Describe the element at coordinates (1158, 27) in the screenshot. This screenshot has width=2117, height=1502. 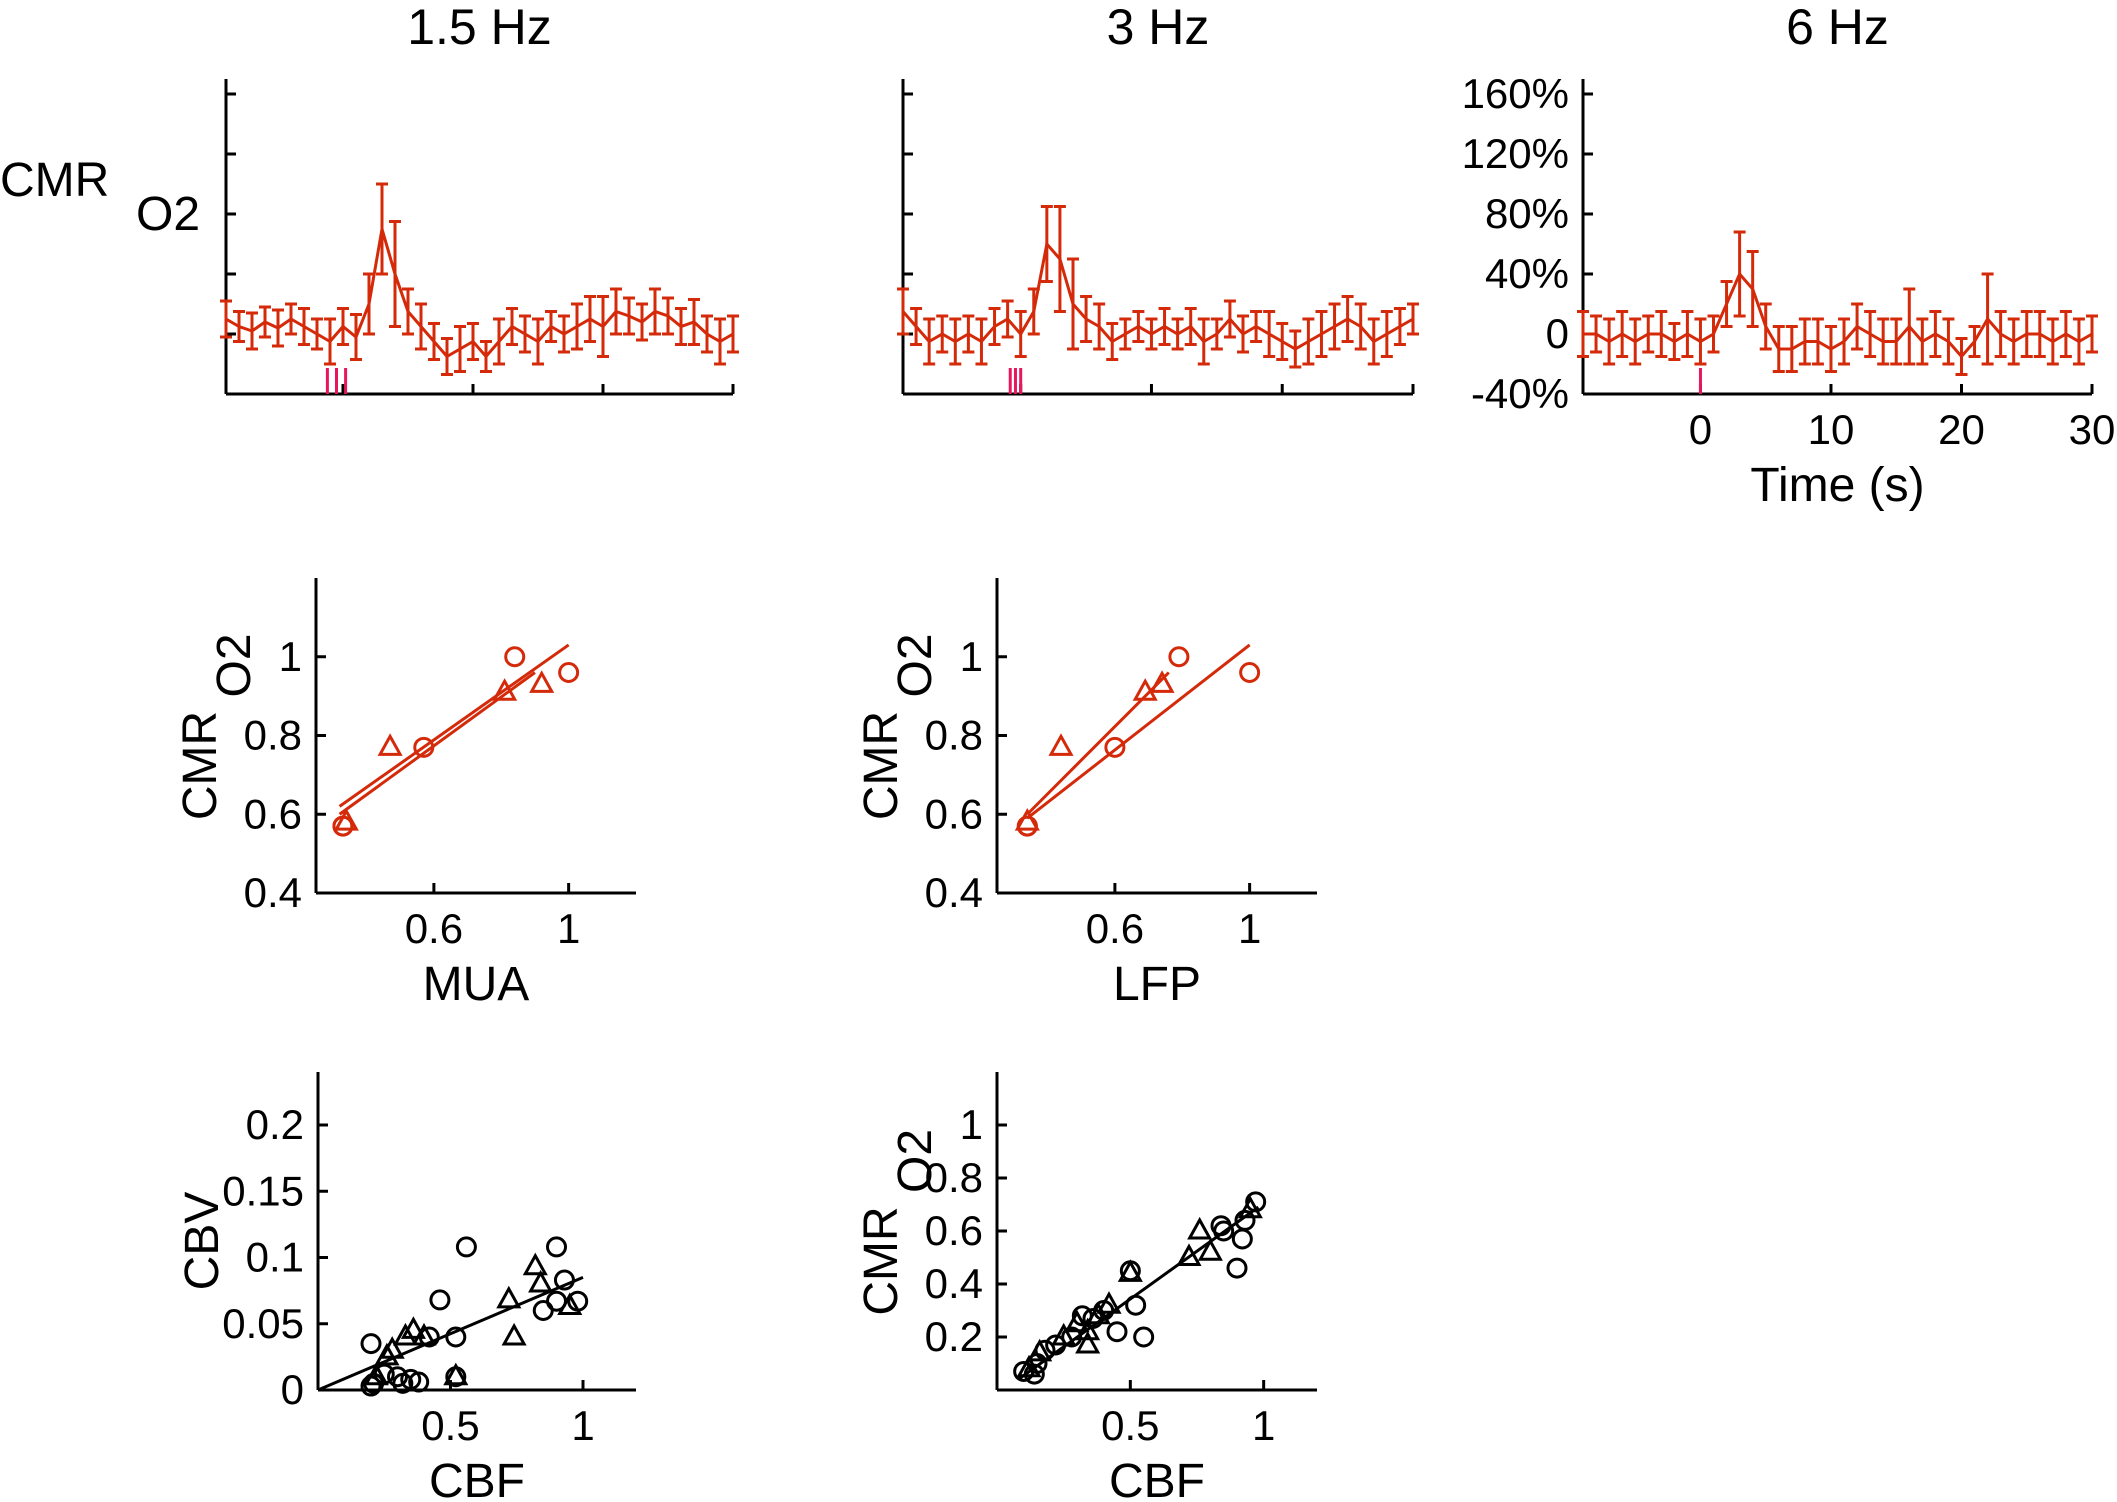
I see `panel-title: 3 Hz` at that location.